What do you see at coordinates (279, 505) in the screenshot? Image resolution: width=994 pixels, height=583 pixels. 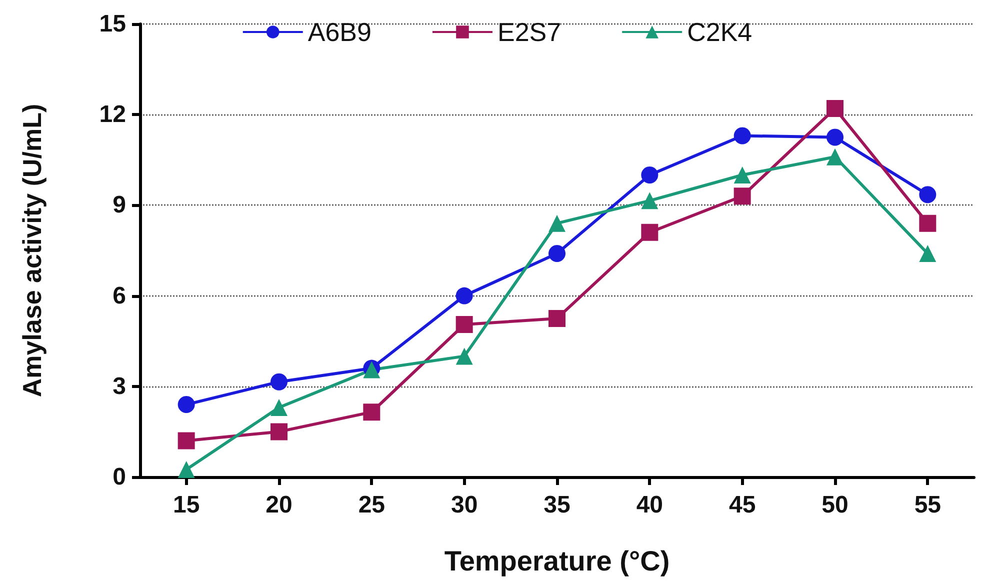 I see `x-tick-label: 20` at bounding box center [279, 505].